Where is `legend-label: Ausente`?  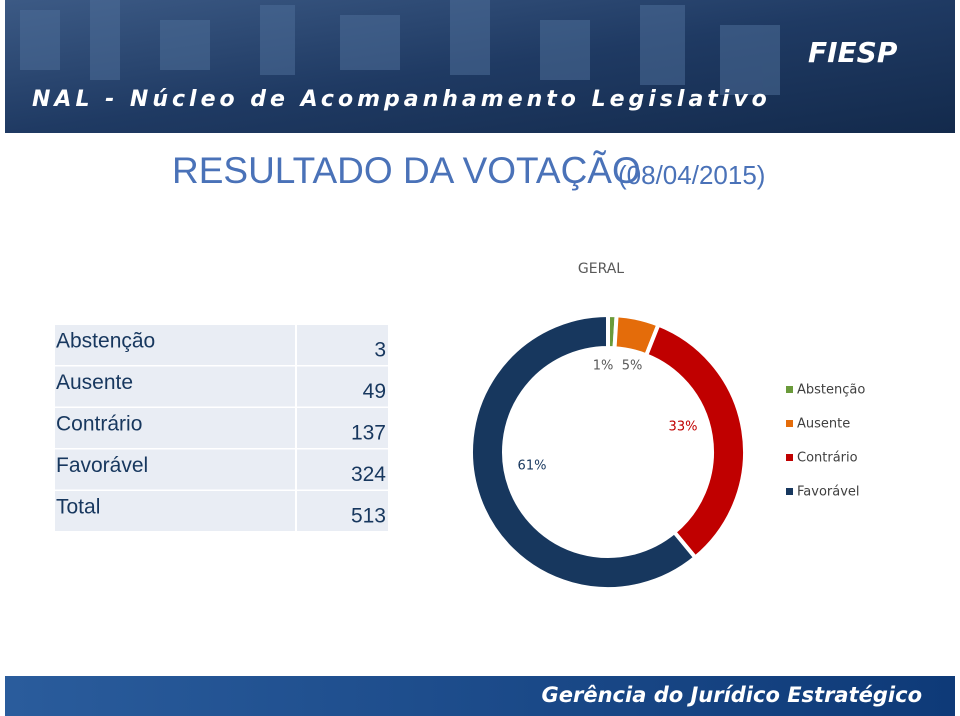
legend-label: Ausente is located at coordinates (823, 424).